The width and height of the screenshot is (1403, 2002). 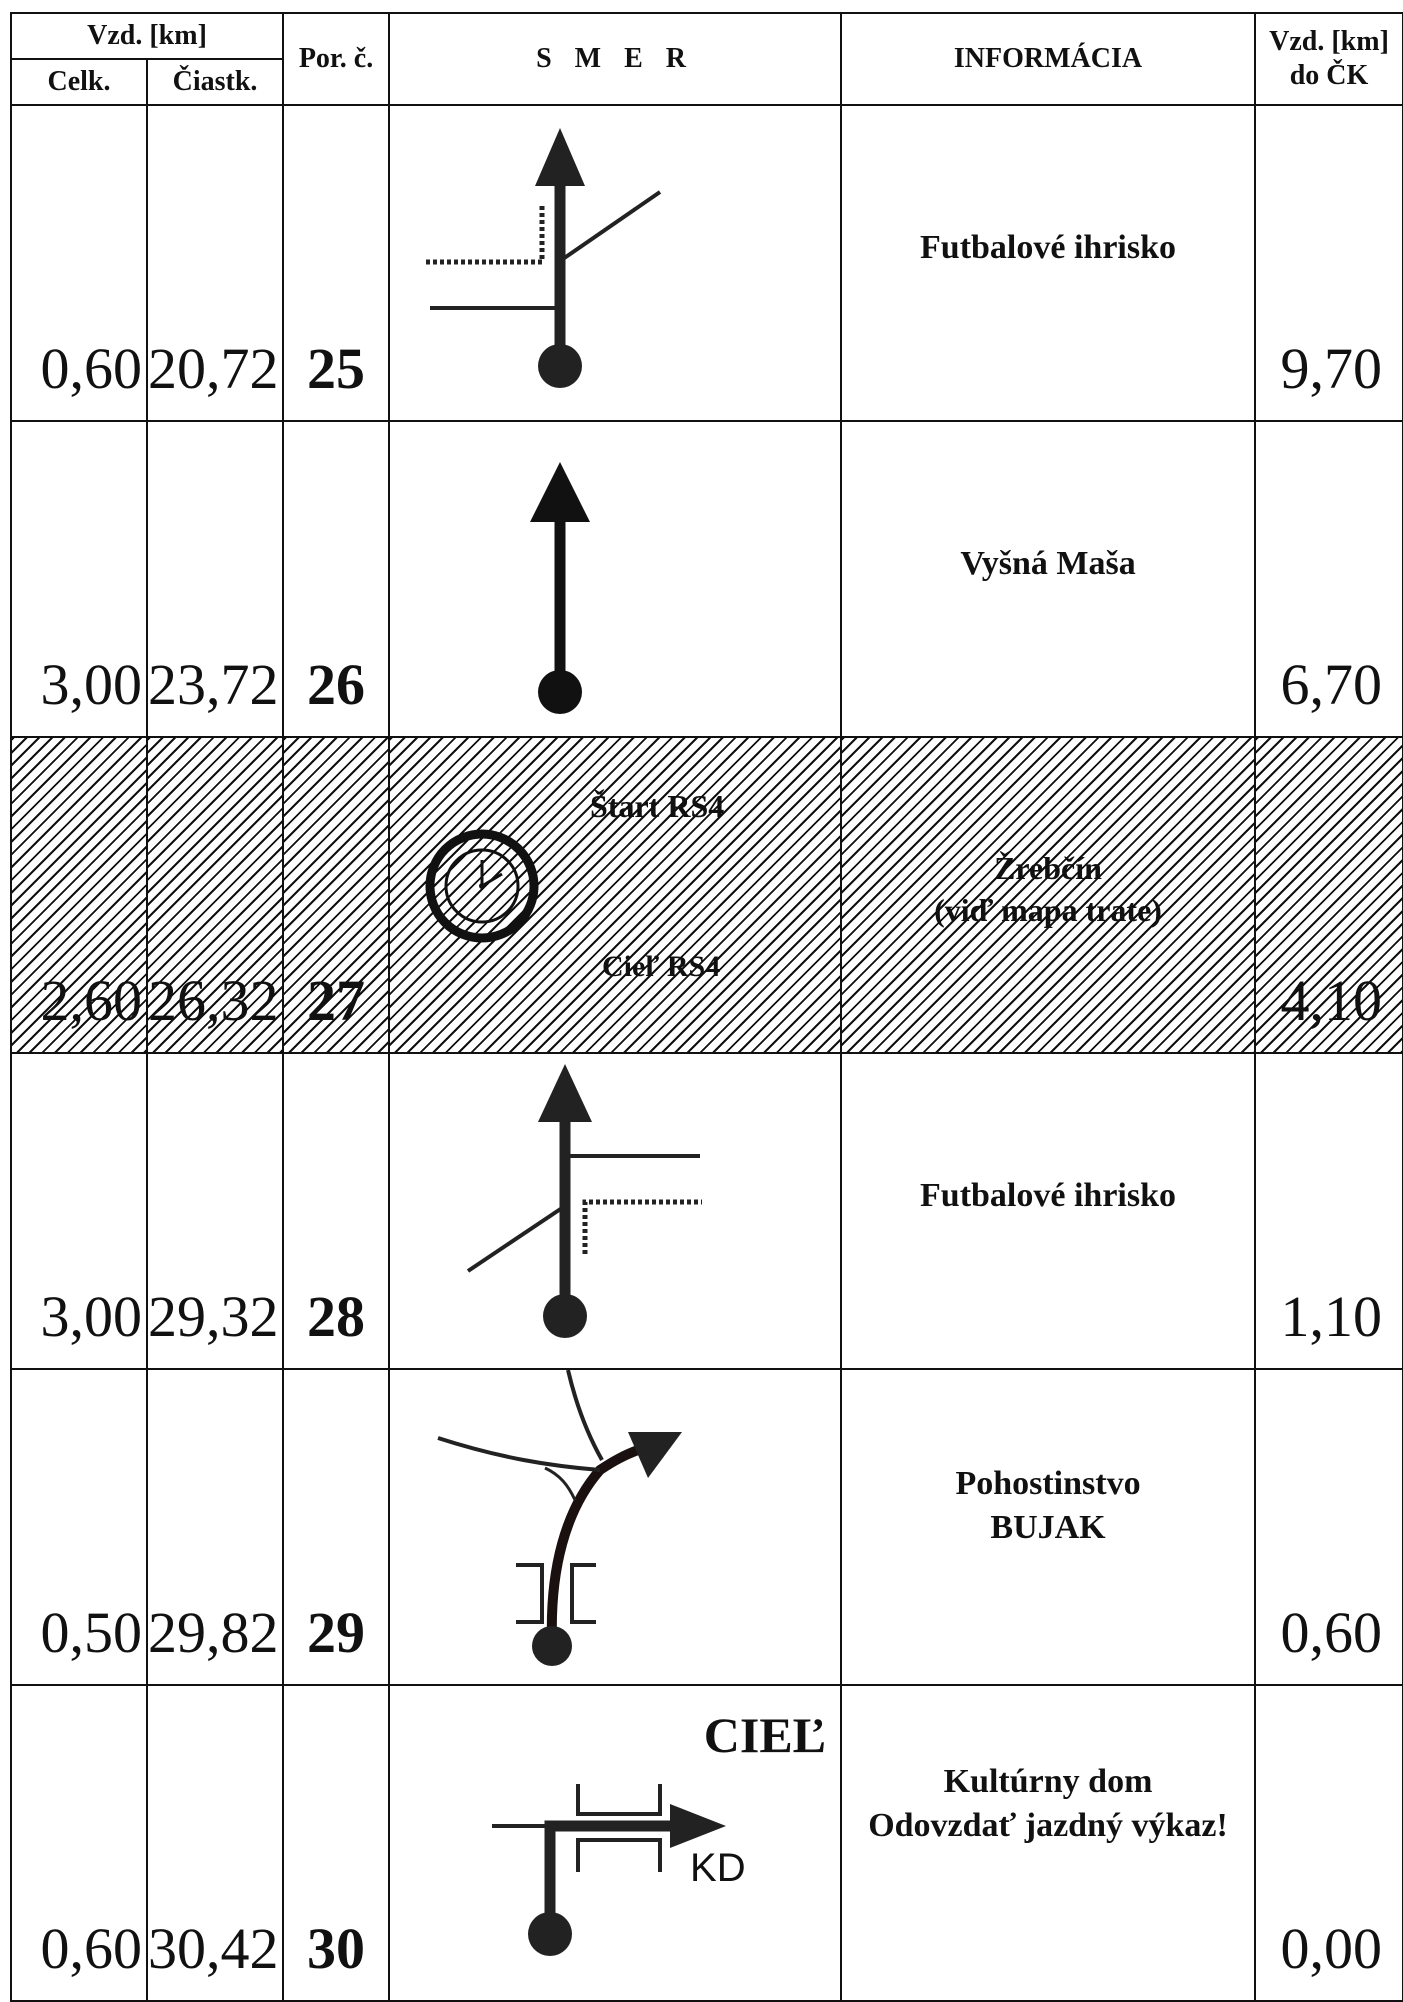 I want to click on ciastk-value: 23,72, so click(x=215, y=579).